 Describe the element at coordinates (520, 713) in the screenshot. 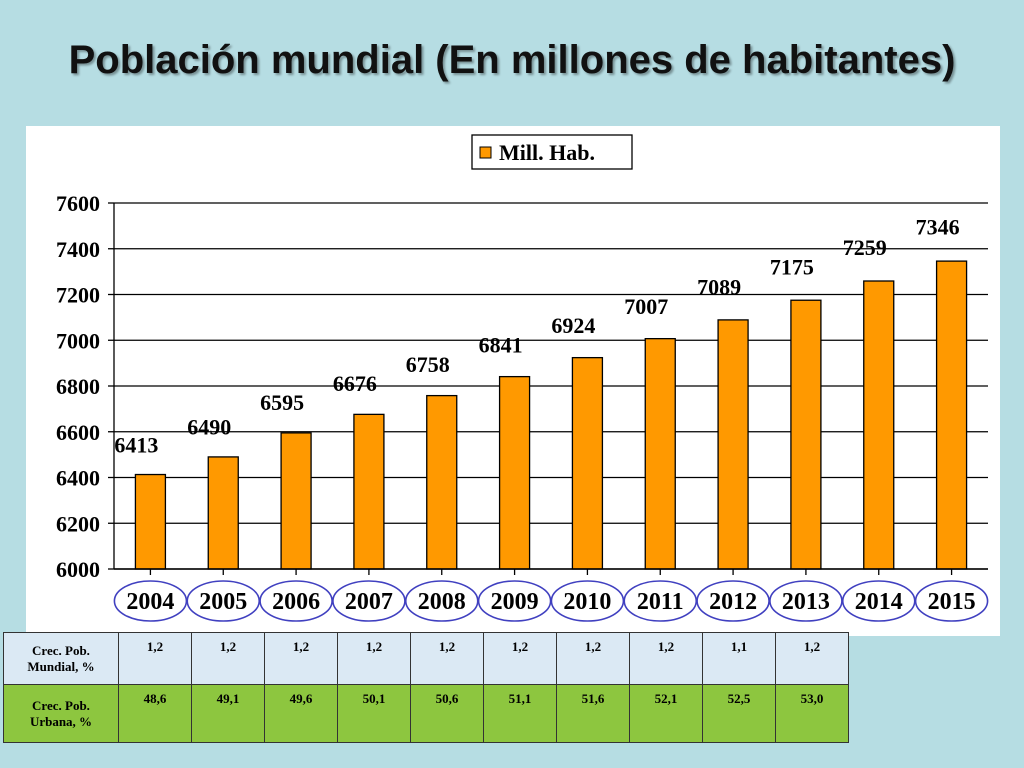

I see `table-cell: 51,1` at that location.